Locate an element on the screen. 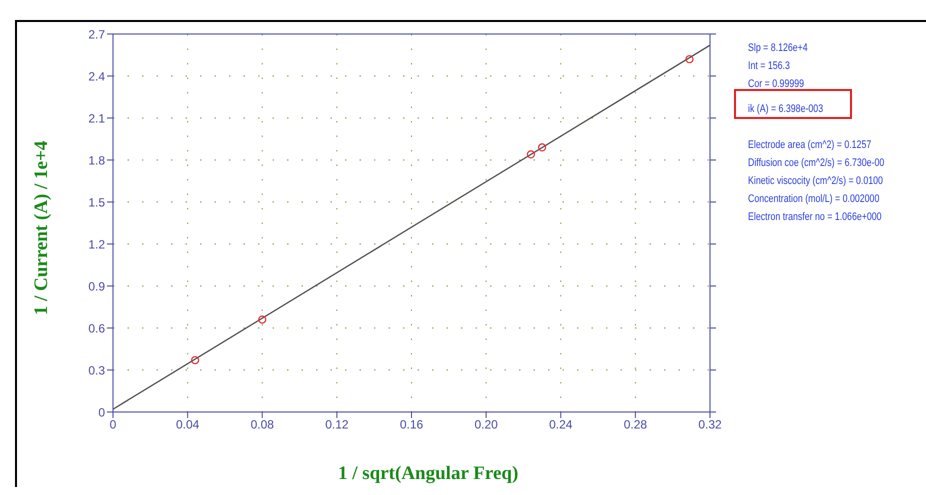 The height and width of the screenshot is (495, 926). text: Cor = 0.99999 is located at coordinates (776, 84).